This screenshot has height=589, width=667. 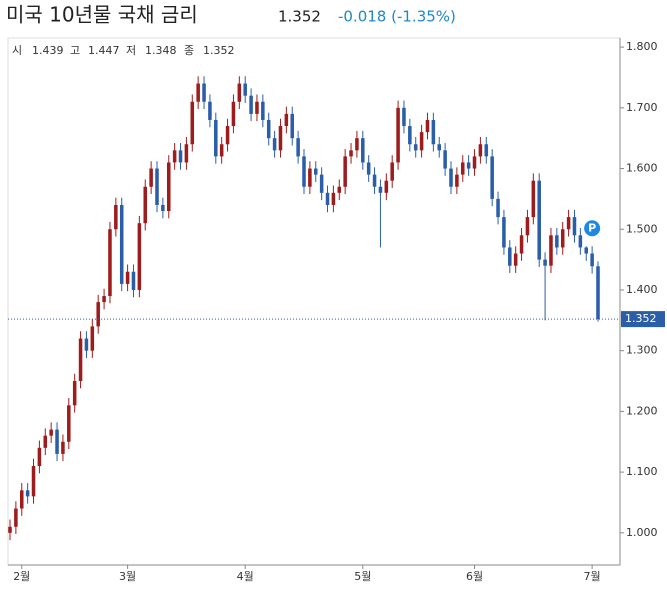 I want to click on last-price-tag, so click(x=643, y=319).